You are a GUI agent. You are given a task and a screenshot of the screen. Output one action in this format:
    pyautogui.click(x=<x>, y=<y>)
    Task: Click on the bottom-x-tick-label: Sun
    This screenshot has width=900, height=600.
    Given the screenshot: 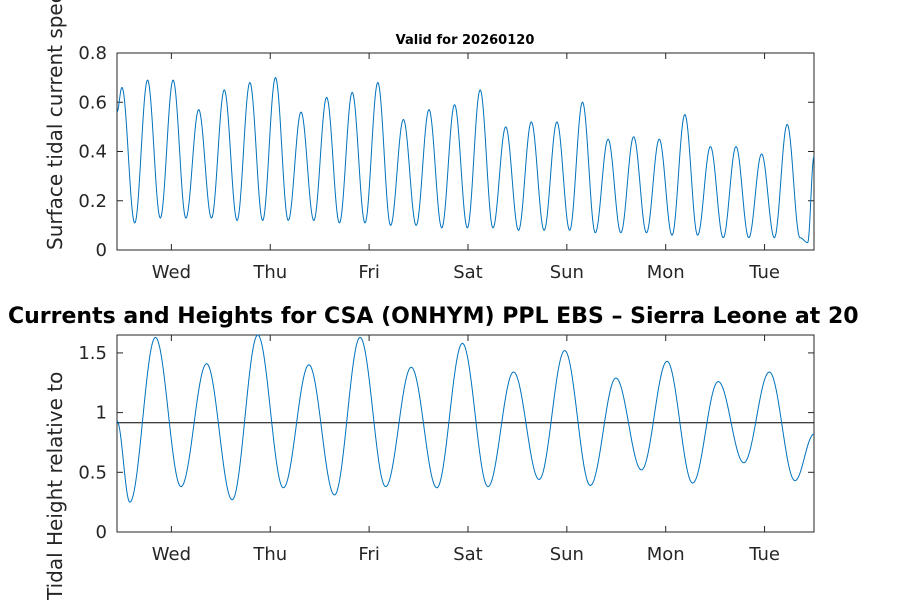 What is the action you would take?
    pyautogui.click(x=567, y=554)
    